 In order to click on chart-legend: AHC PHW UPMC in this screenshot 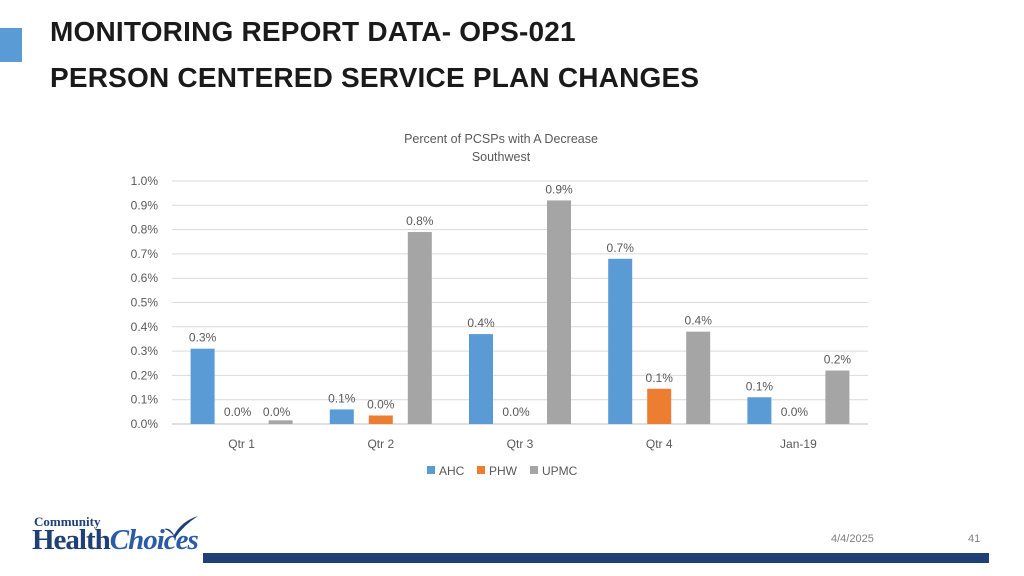, I will do `click(502, 471)`.